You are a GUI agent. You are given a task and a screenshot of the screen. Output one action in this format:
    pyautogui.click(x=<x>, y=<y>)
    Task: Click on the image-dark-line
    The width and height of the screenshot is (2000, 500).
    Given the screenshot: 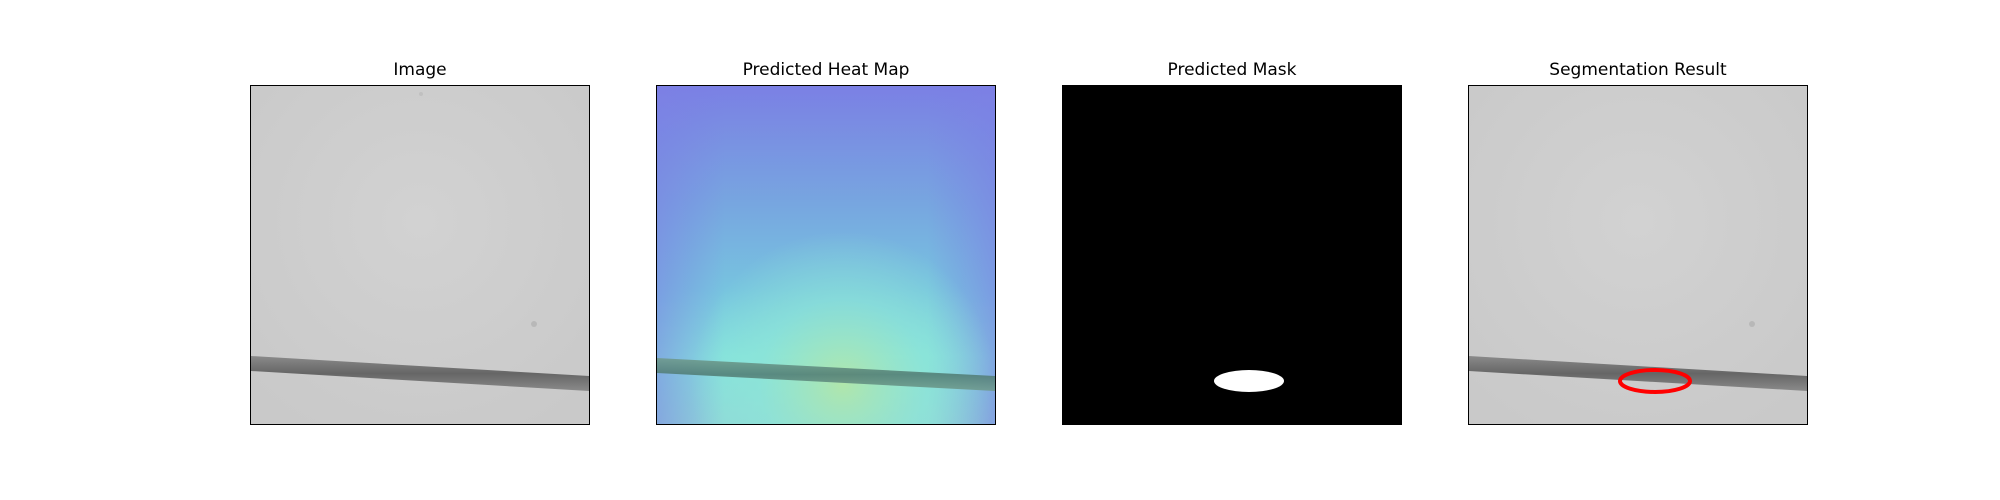 What is the action you would take?
    pyautogui.click(x=420, y=373)
    